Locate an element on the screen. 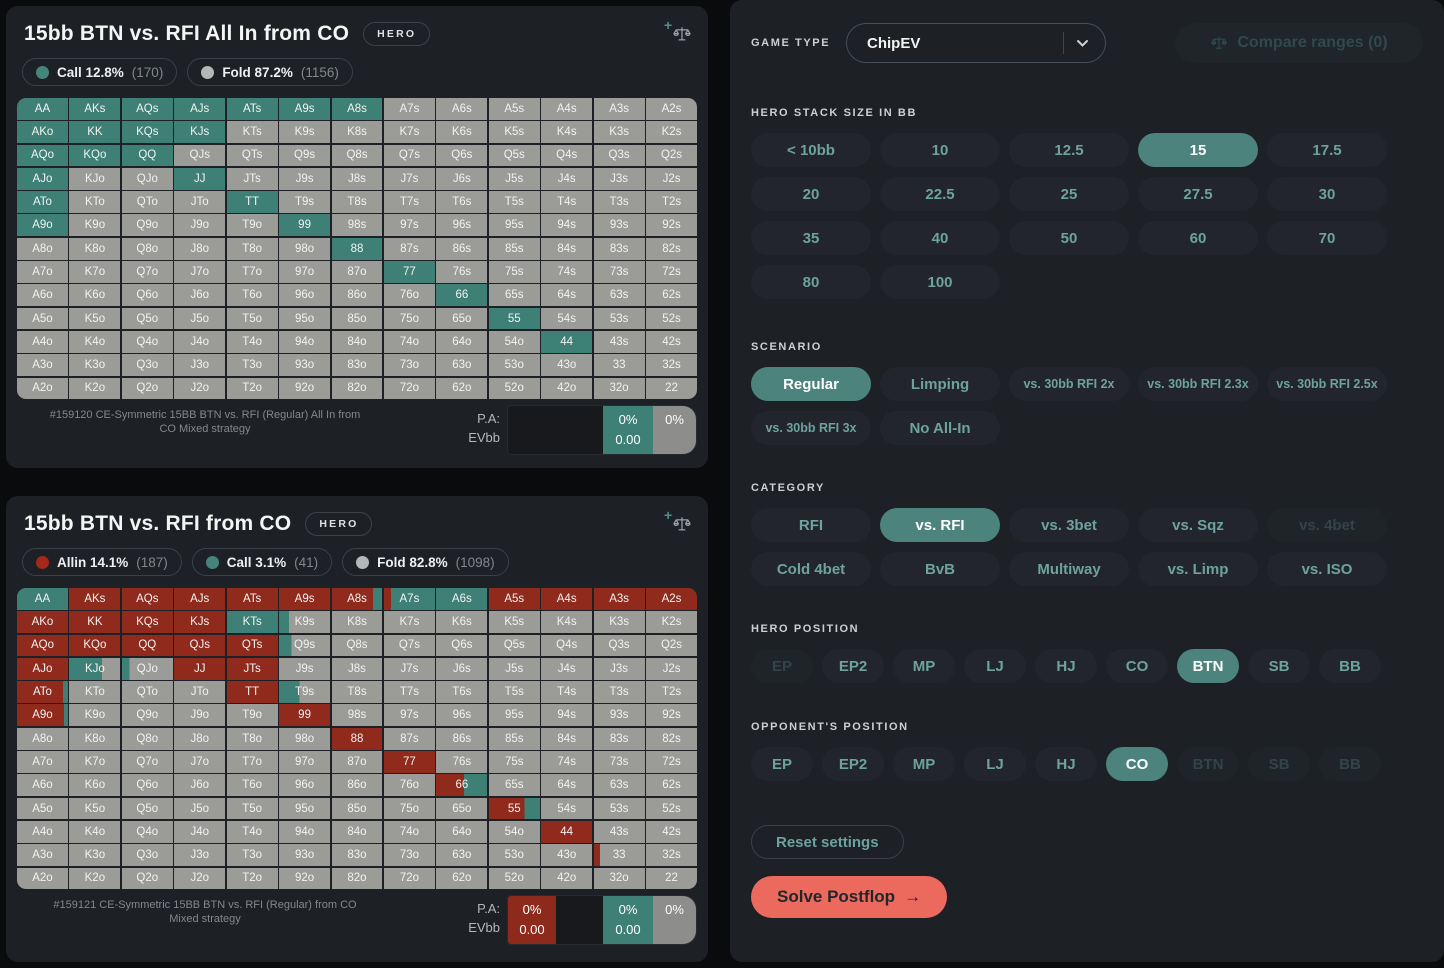 The height and width of the screenshot is (968, 1444). stack-option-70: 70 is located at coordinates (1327, 238).